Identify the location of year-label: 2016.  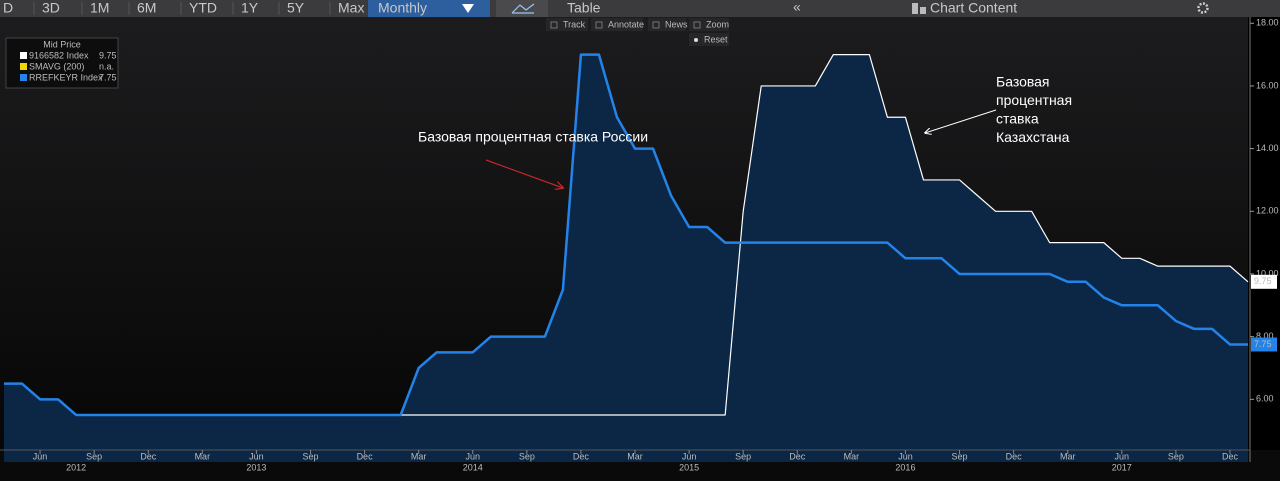
(905, 467).